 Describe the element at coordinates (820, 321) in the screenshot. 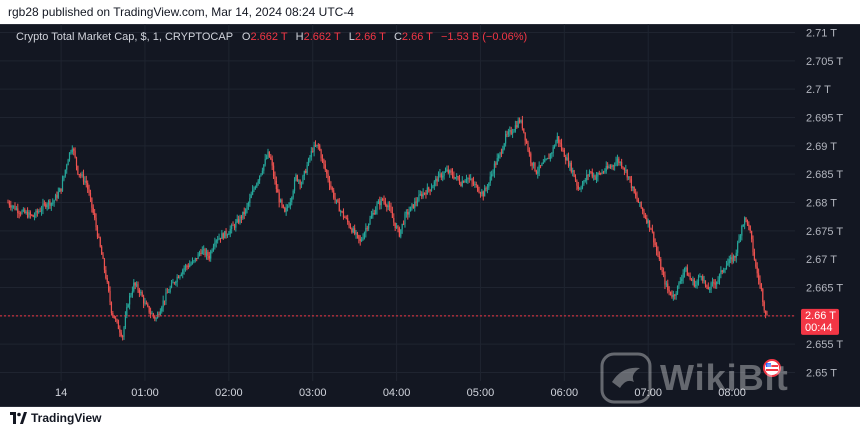

I see `price-tag-box` at that location.